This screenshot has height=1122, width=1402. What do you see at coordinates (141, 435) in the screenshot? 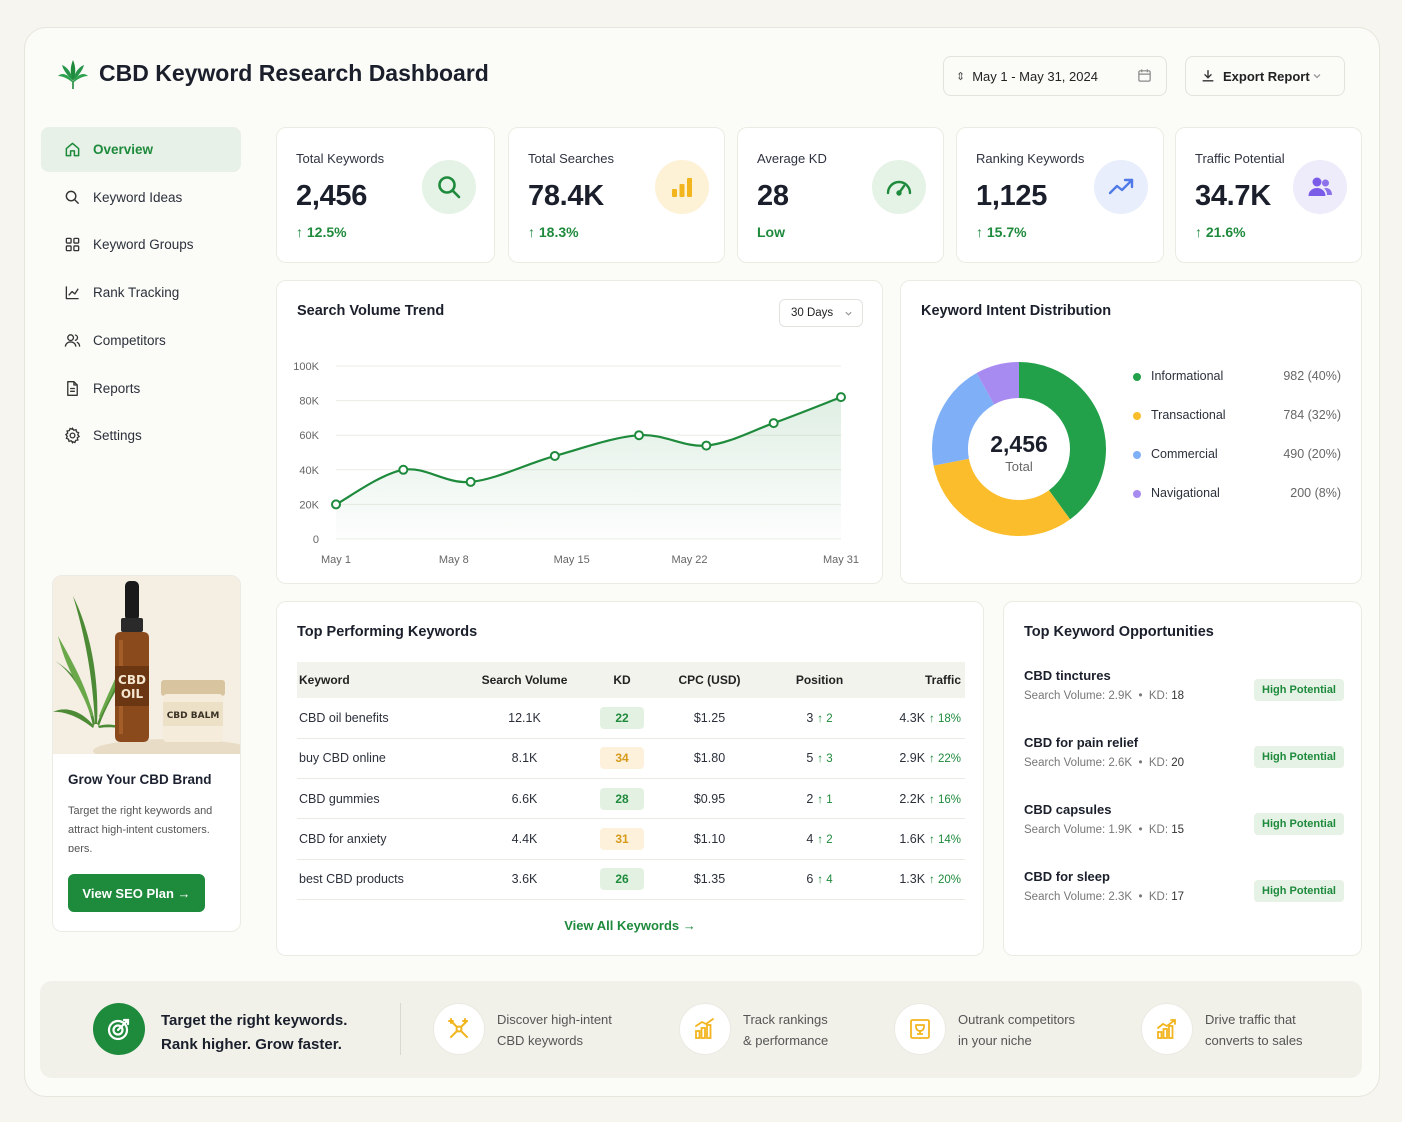
I see `sidebar-item-settings: Settings` at bounding box center [141, 435].